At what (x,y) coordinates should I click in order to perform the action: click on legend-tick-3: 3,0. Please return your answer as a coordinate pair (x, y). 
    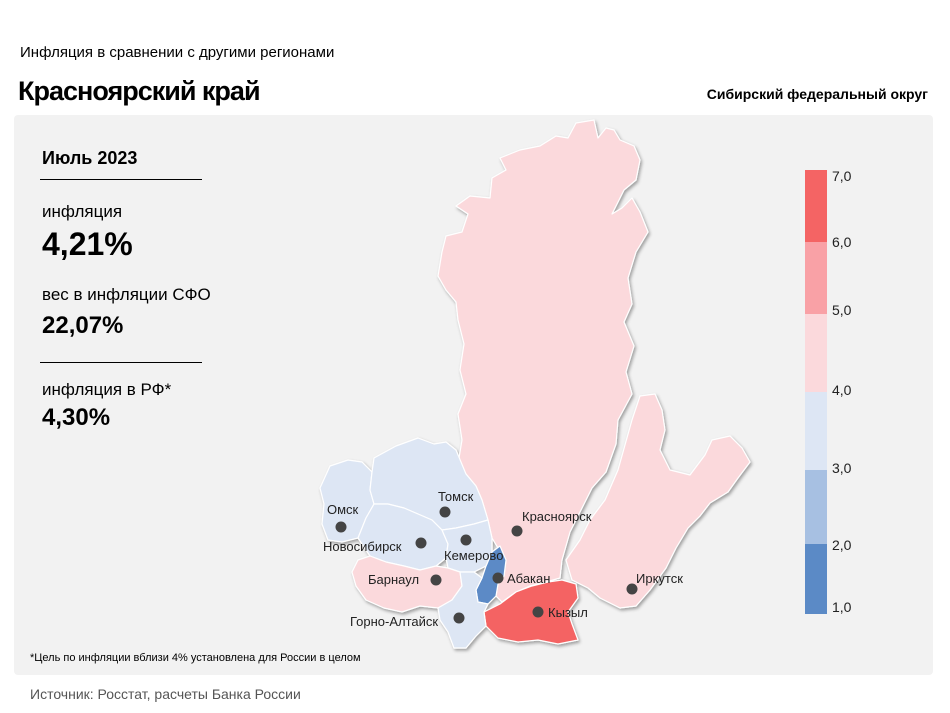
    Looking at the image, I should click on (842, 468).